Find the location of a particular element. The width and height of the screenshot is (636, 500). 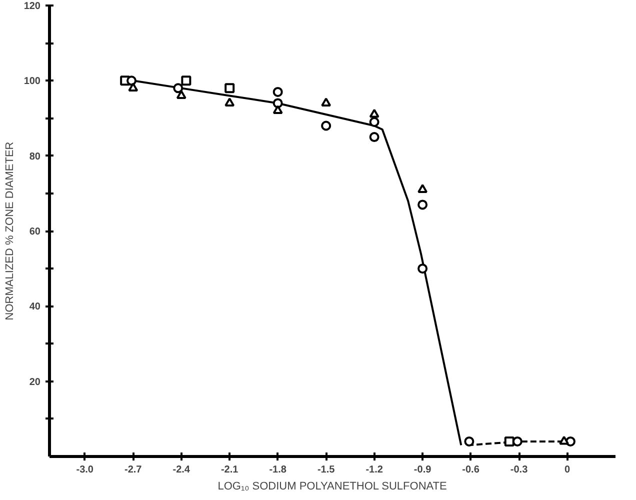

y-tick-label: 40 is located at coordinates (35, 307).